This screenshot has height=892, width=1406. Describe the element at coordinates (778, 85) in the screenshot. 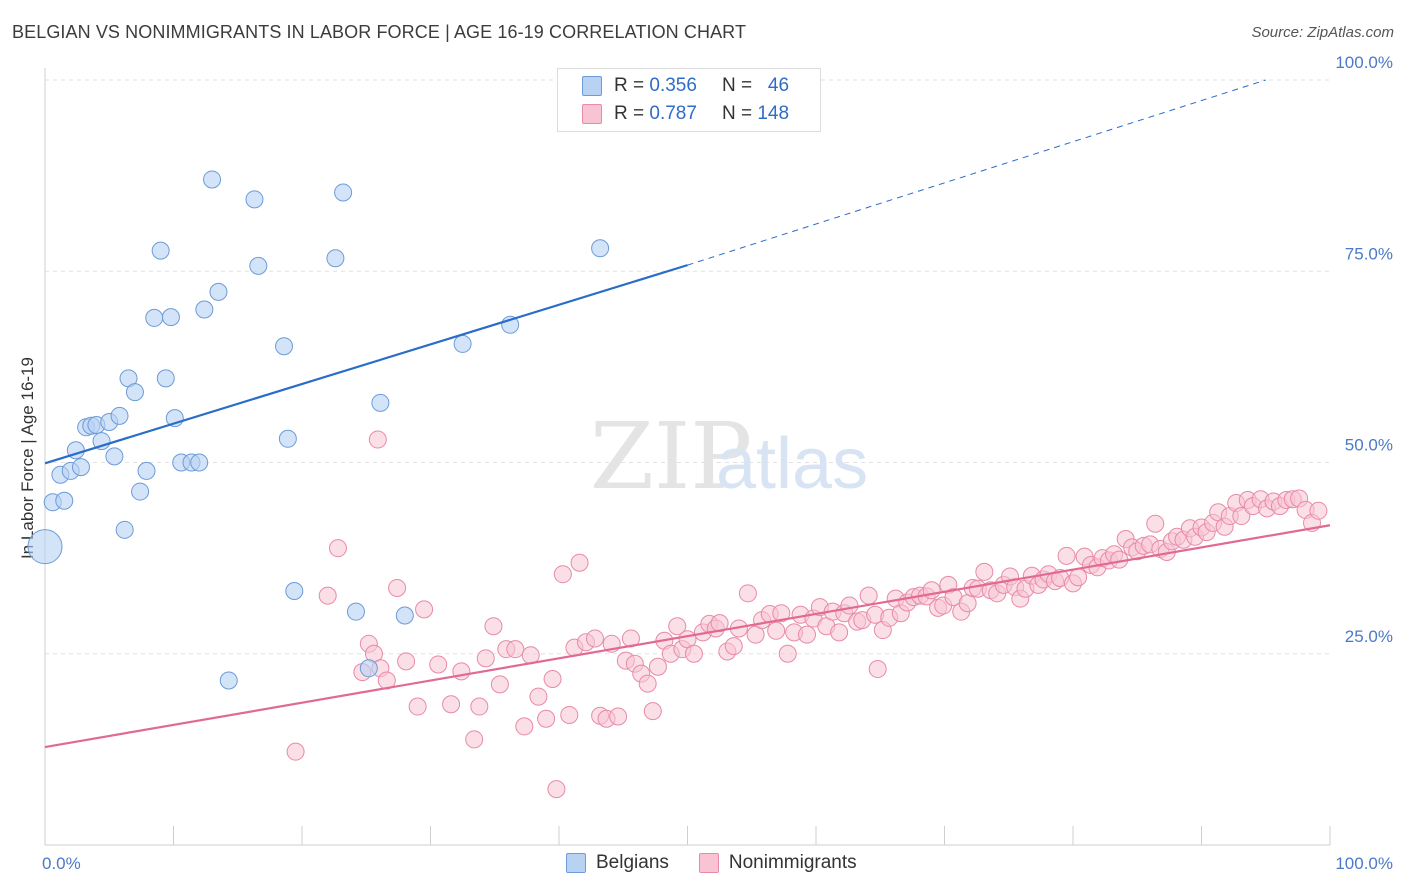

I see `n-value: 46` at that location.